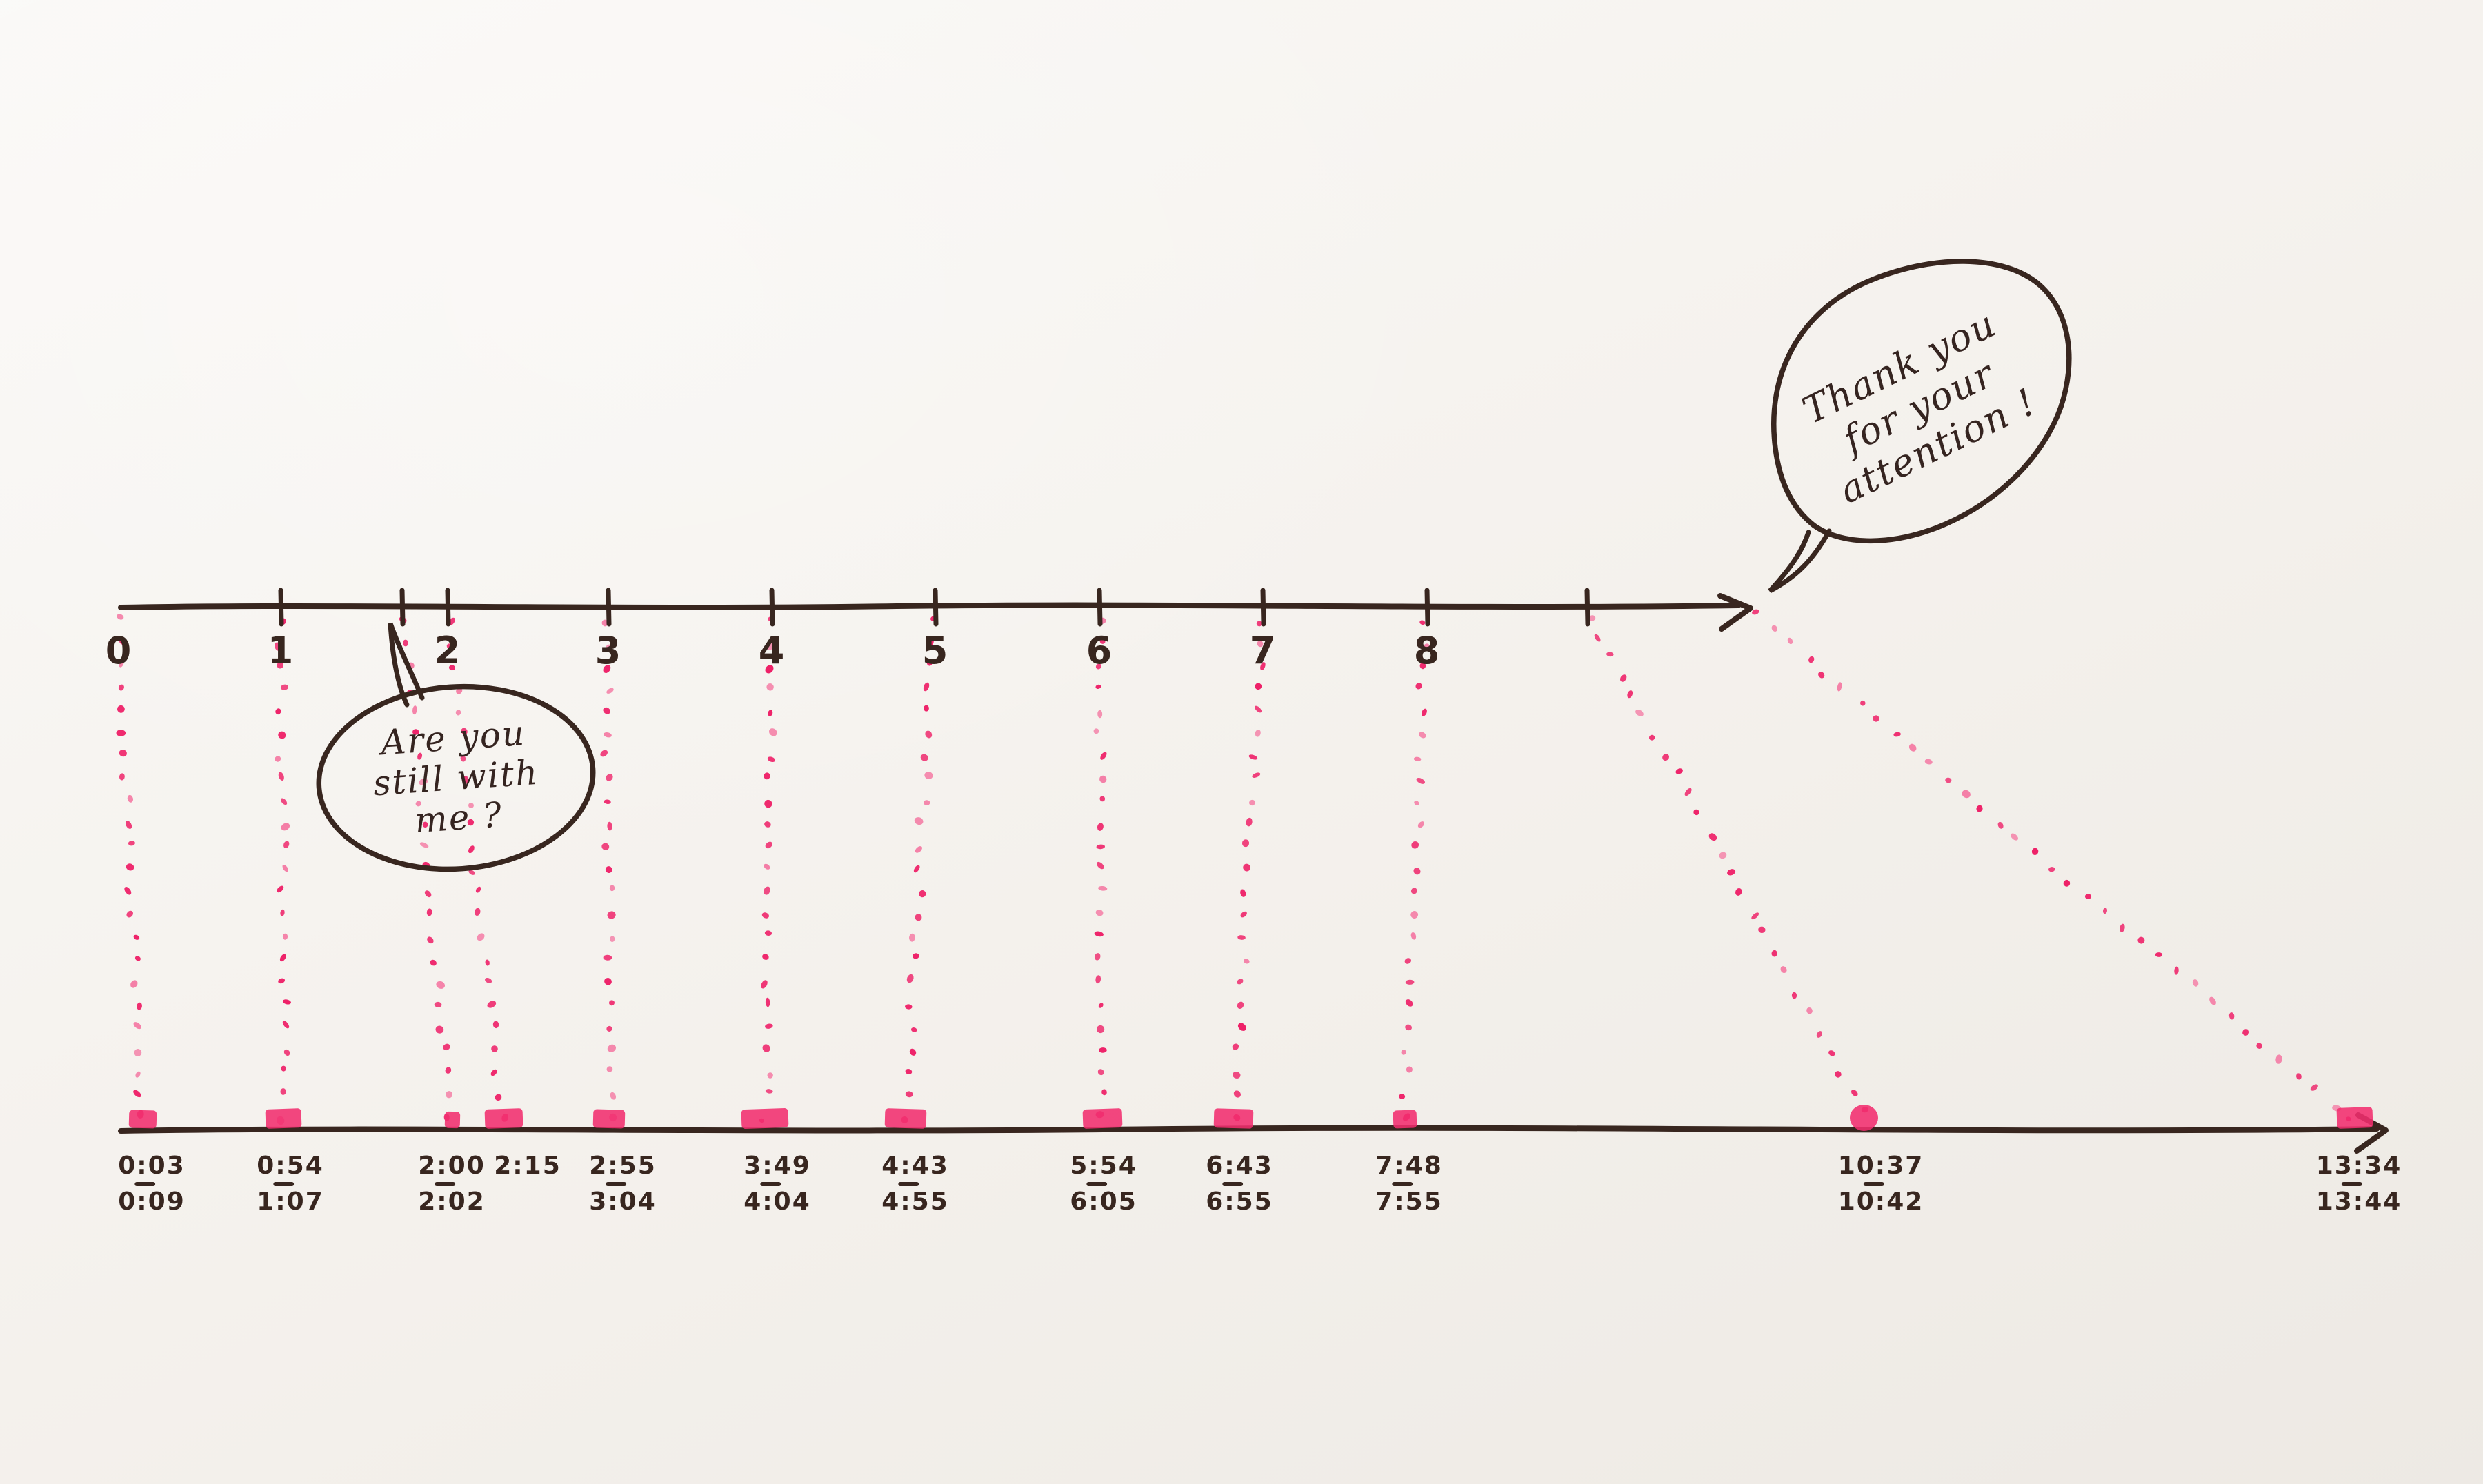 This screenshot has height=1484, width=2483. What do you see at coordinates (1735, 612) in the screenshot?
I see `top-arrowhead-icon` at bounding box center [1735, 612].